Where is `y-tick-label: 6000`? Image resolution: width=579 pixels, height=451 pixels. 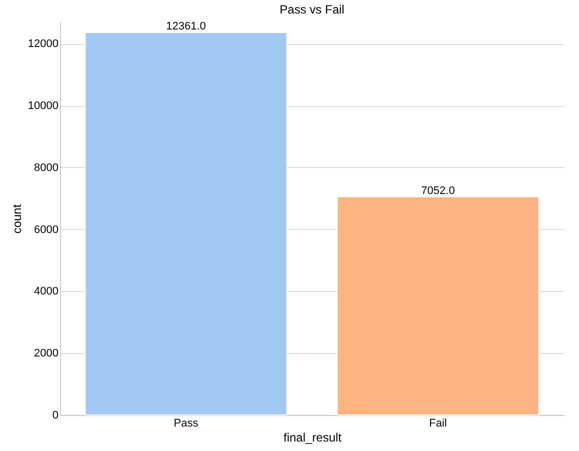
y-tick-label: 6000 is located at coordinates (46, 230).